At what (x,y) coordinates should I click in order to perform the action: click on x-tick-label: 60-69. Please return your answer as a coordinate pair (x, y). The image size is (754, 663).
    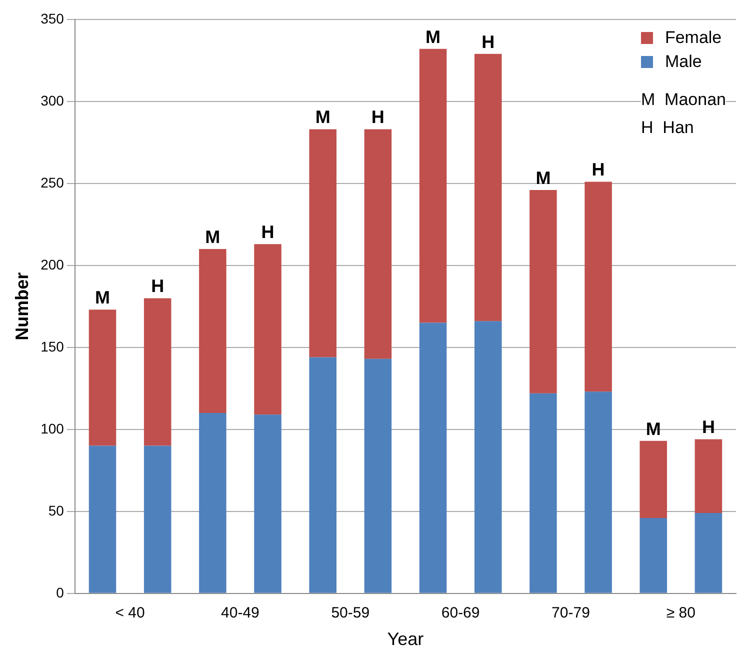
    Looking at the image, I should click on (460, 613).